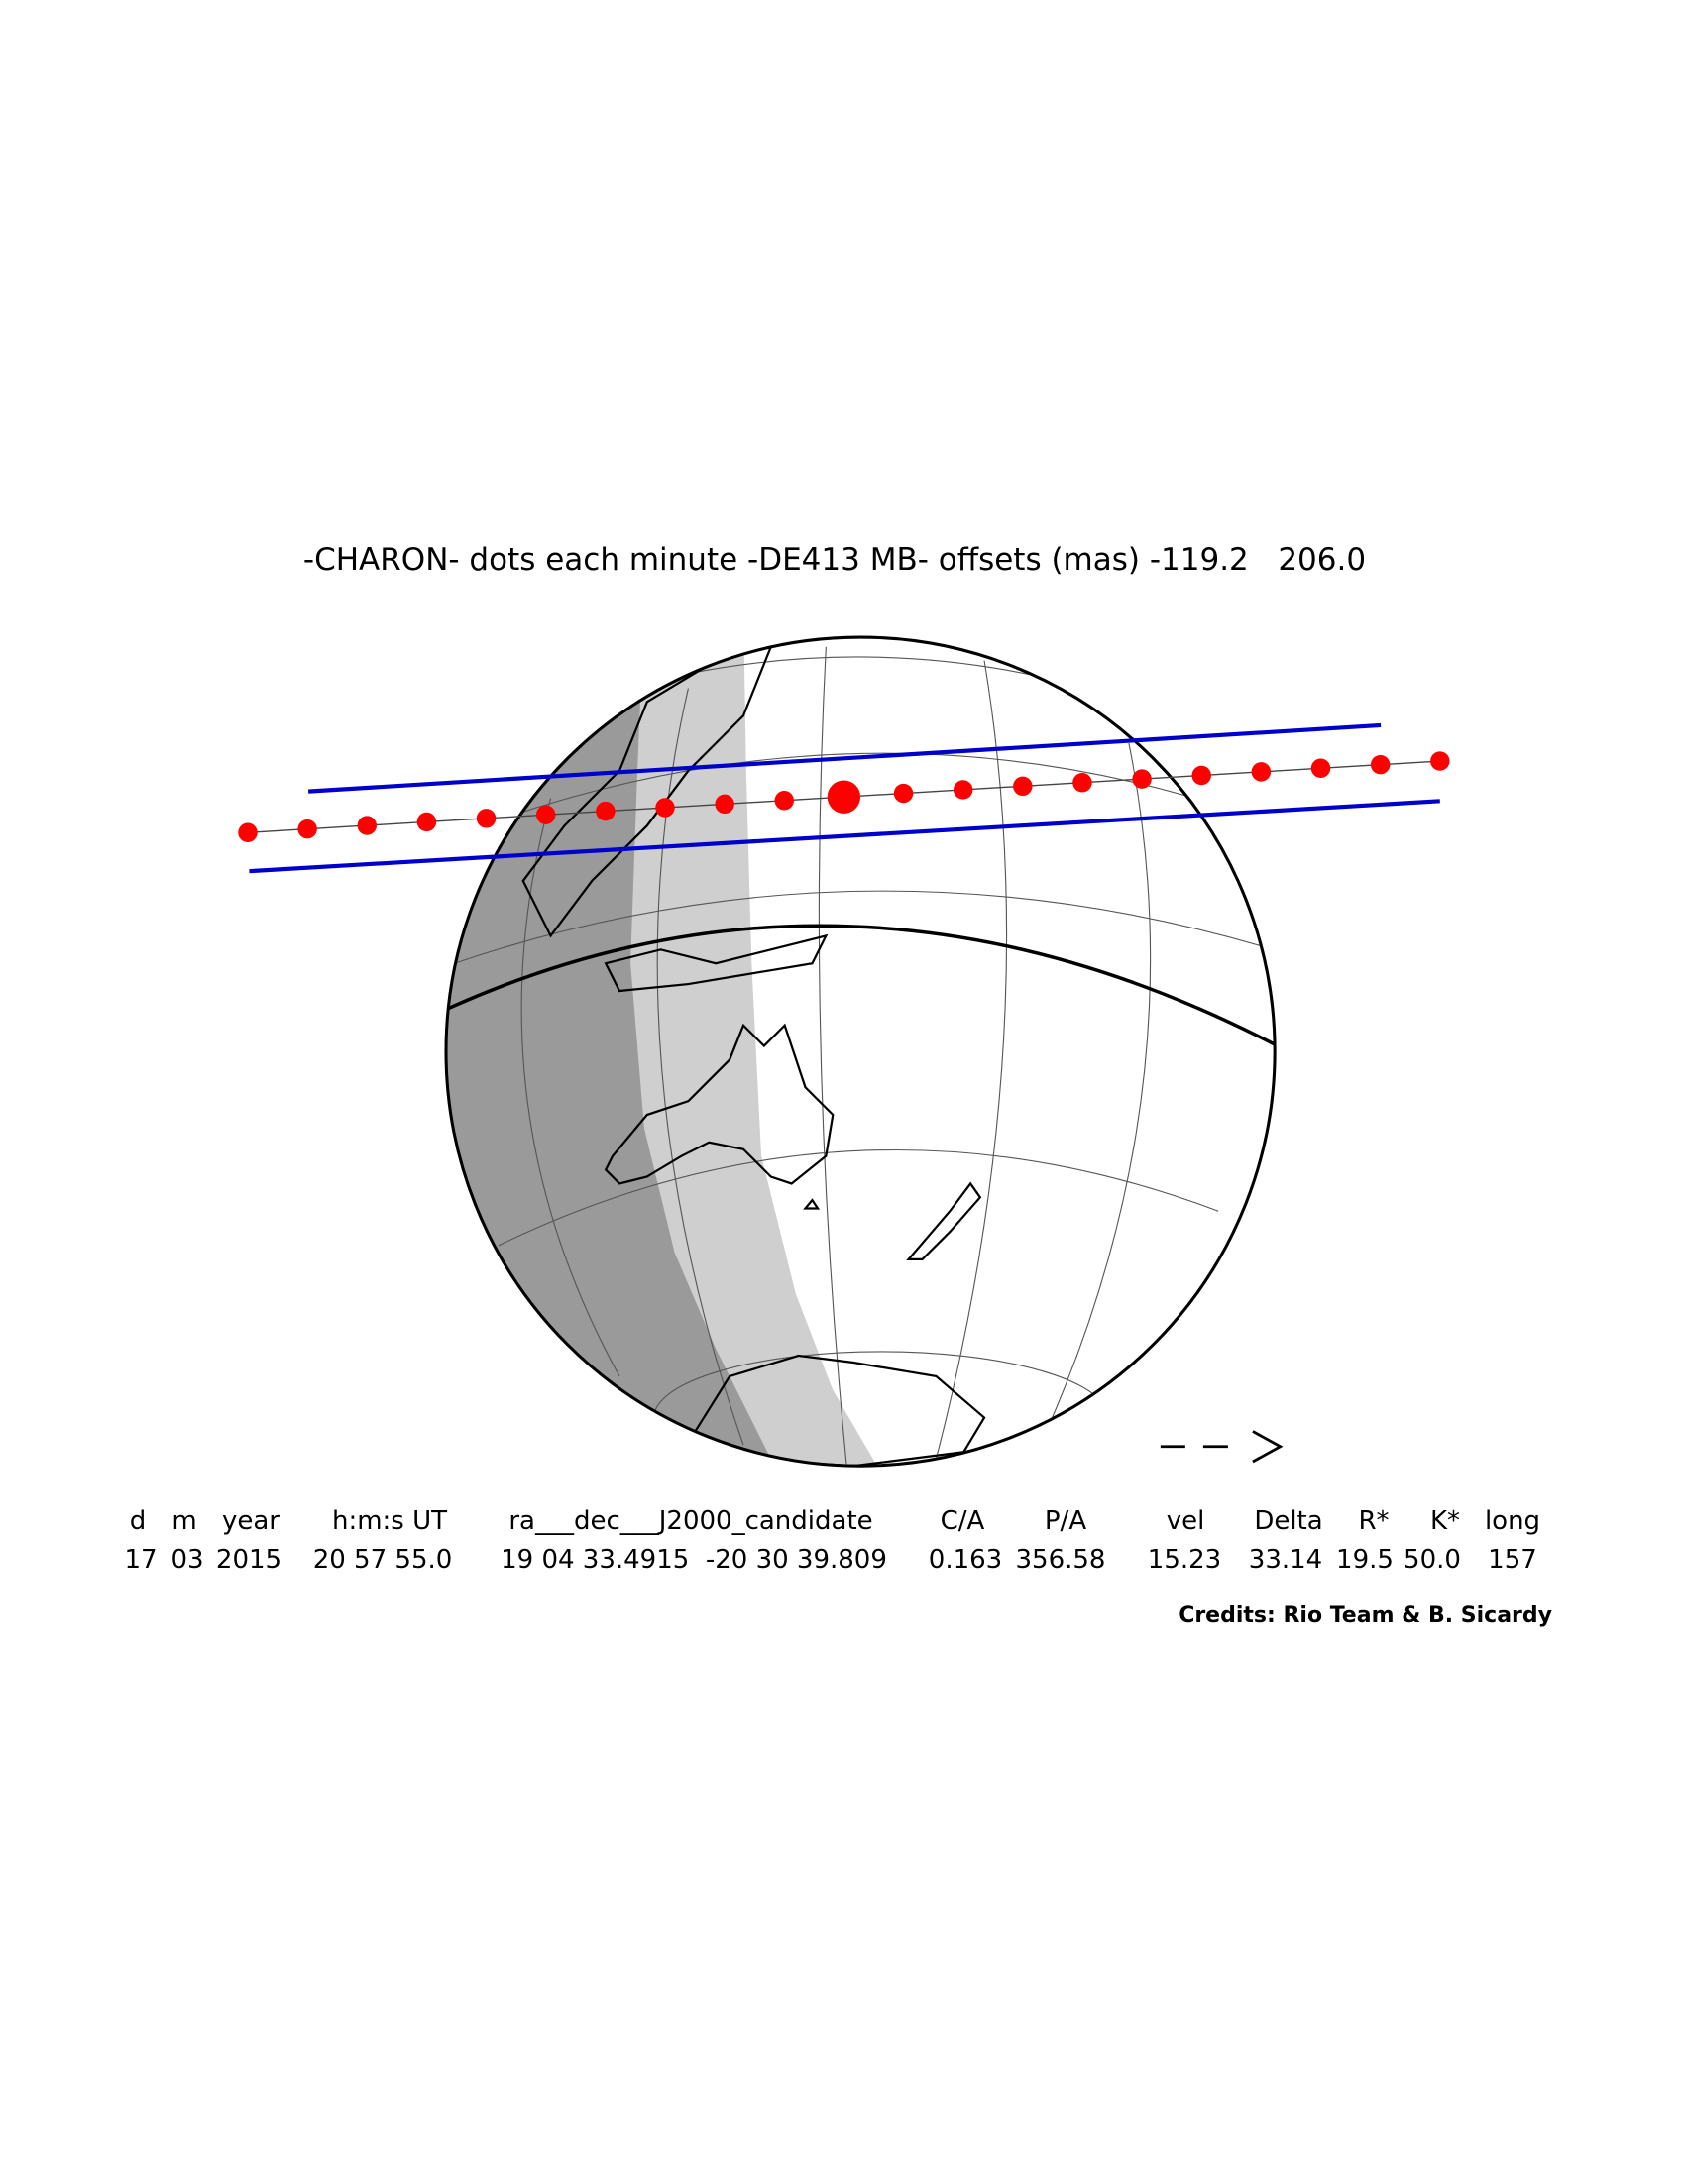  Describe the element at coordinates (963, 1521) in the screenshot. I see `table-header: C/A` at that location.